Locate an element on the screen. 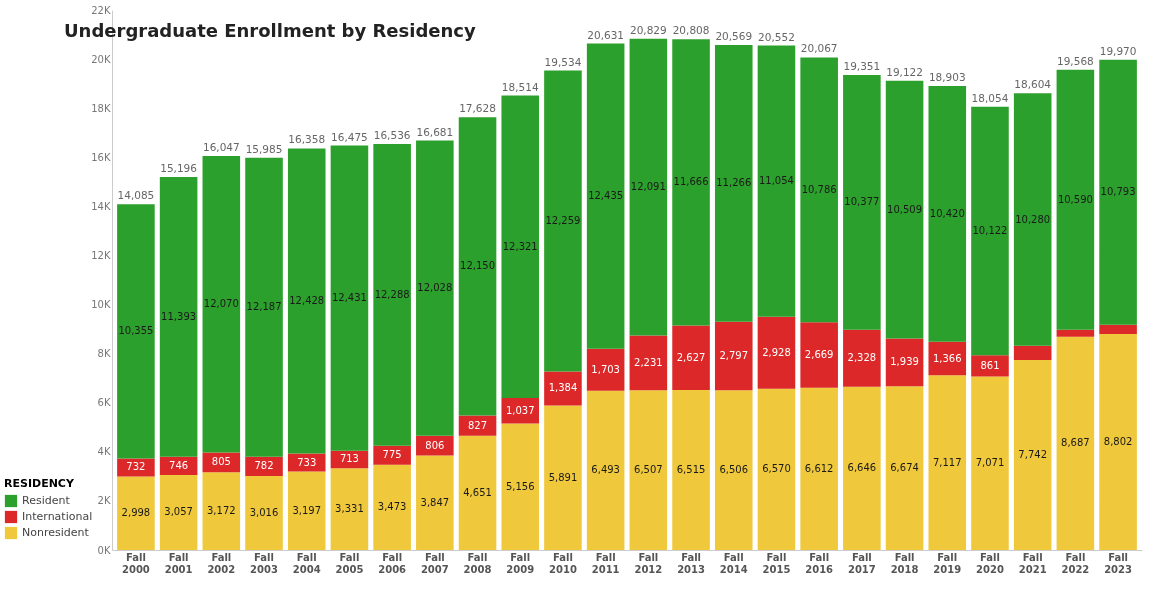  total-label: 20,067 is located at coordinates (819, 48).